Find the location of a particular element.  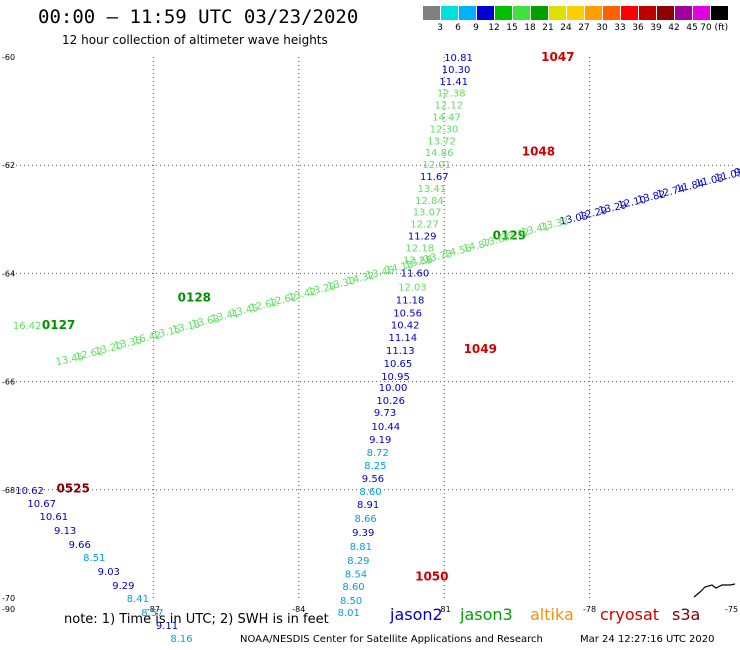

track-point-label: 13.45 is located at coordinates (70, 360).